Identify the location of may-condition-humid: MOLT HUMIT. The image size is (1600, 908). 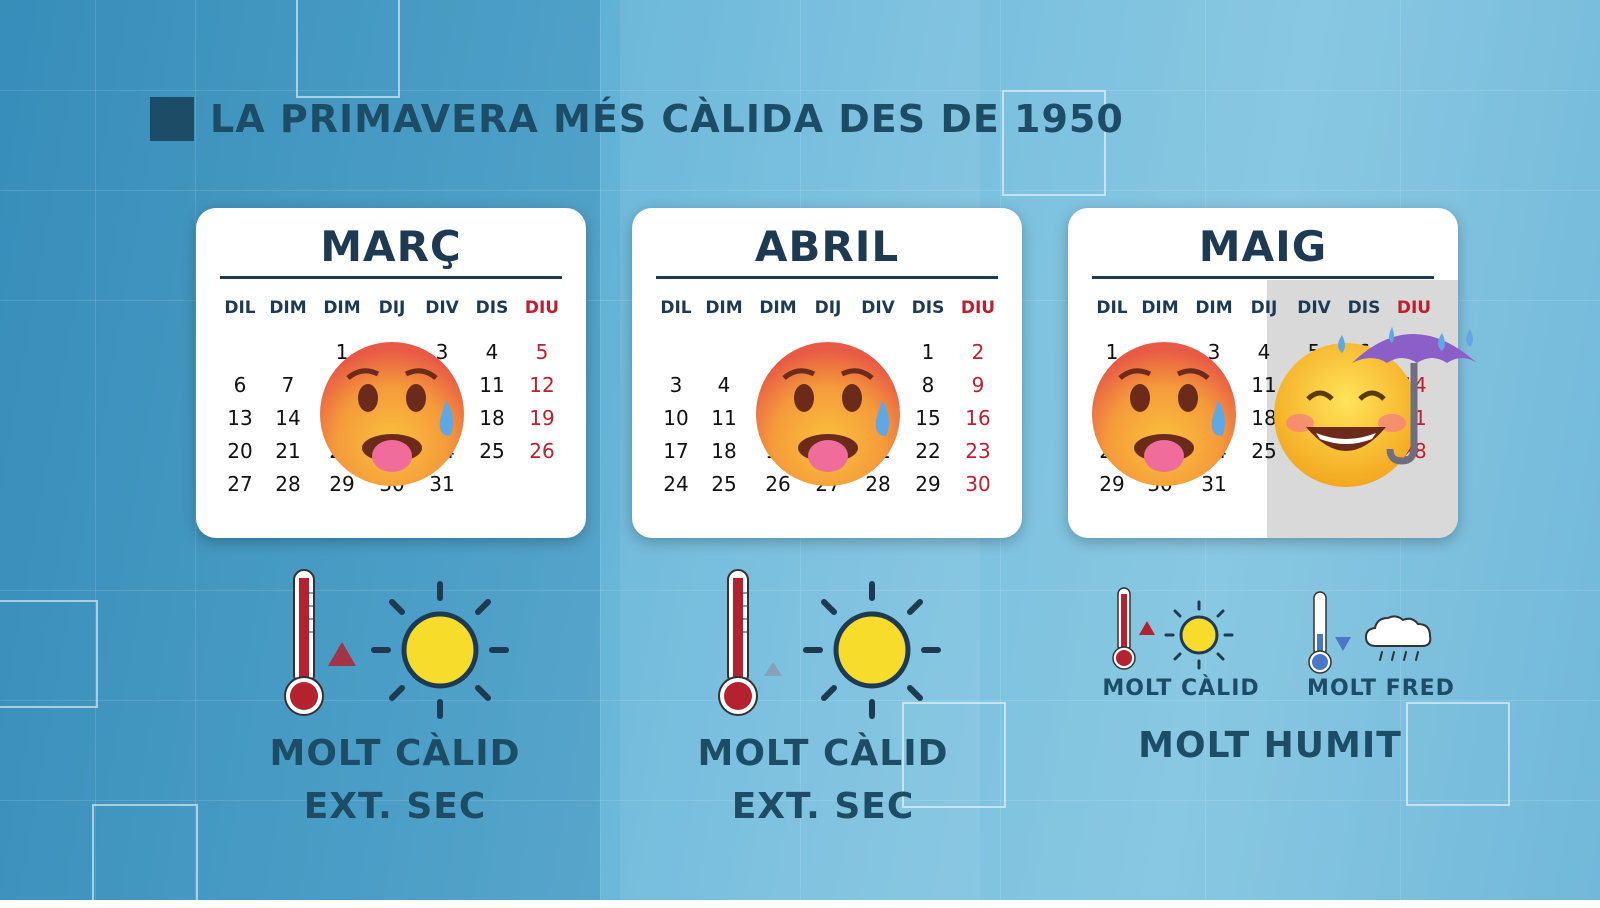
(1270, 745).